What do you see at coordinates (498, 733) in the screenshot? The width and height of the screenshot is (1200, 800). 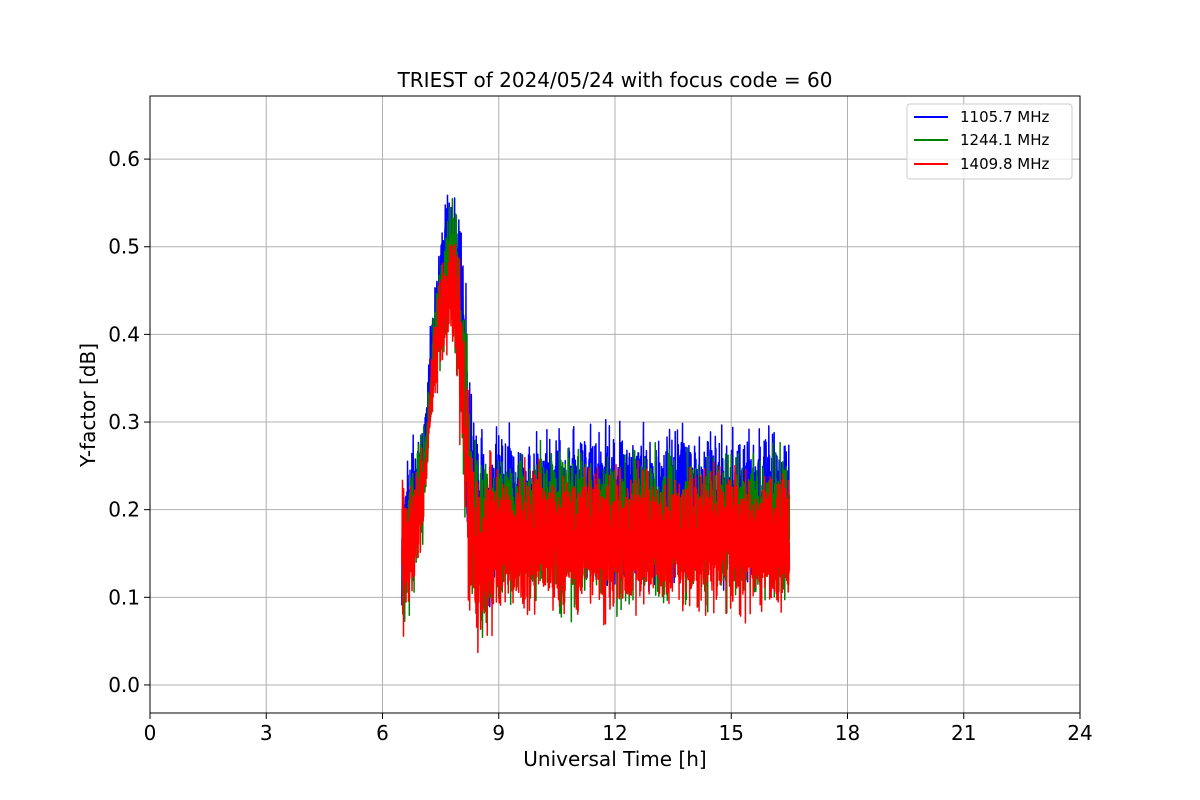 I see `x-tick-label: 9` at bounding box center [498, 733].